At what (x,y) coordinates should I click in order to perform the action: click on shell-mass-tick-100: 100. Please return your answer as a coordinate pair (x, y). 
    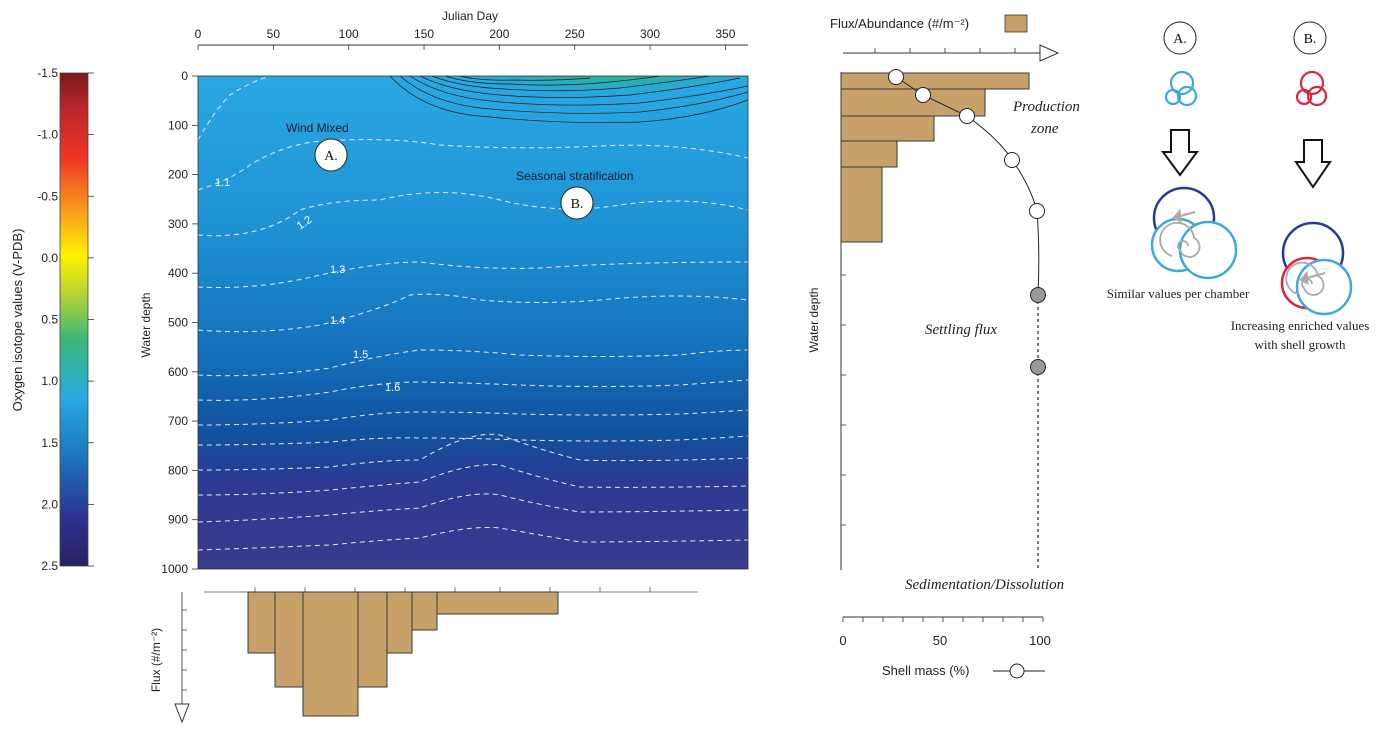
    Looking at the image, I should click on (1040, 640).